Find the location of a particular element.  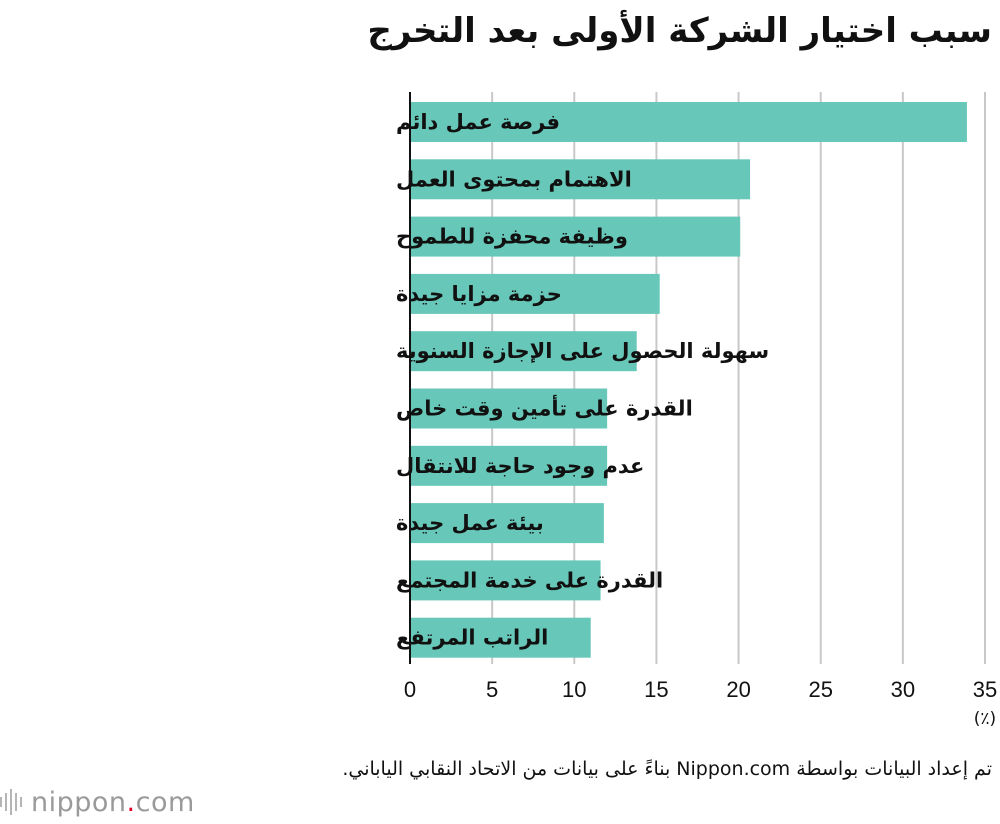

x-tick-label: 20 is located at coordinates (738, 689).